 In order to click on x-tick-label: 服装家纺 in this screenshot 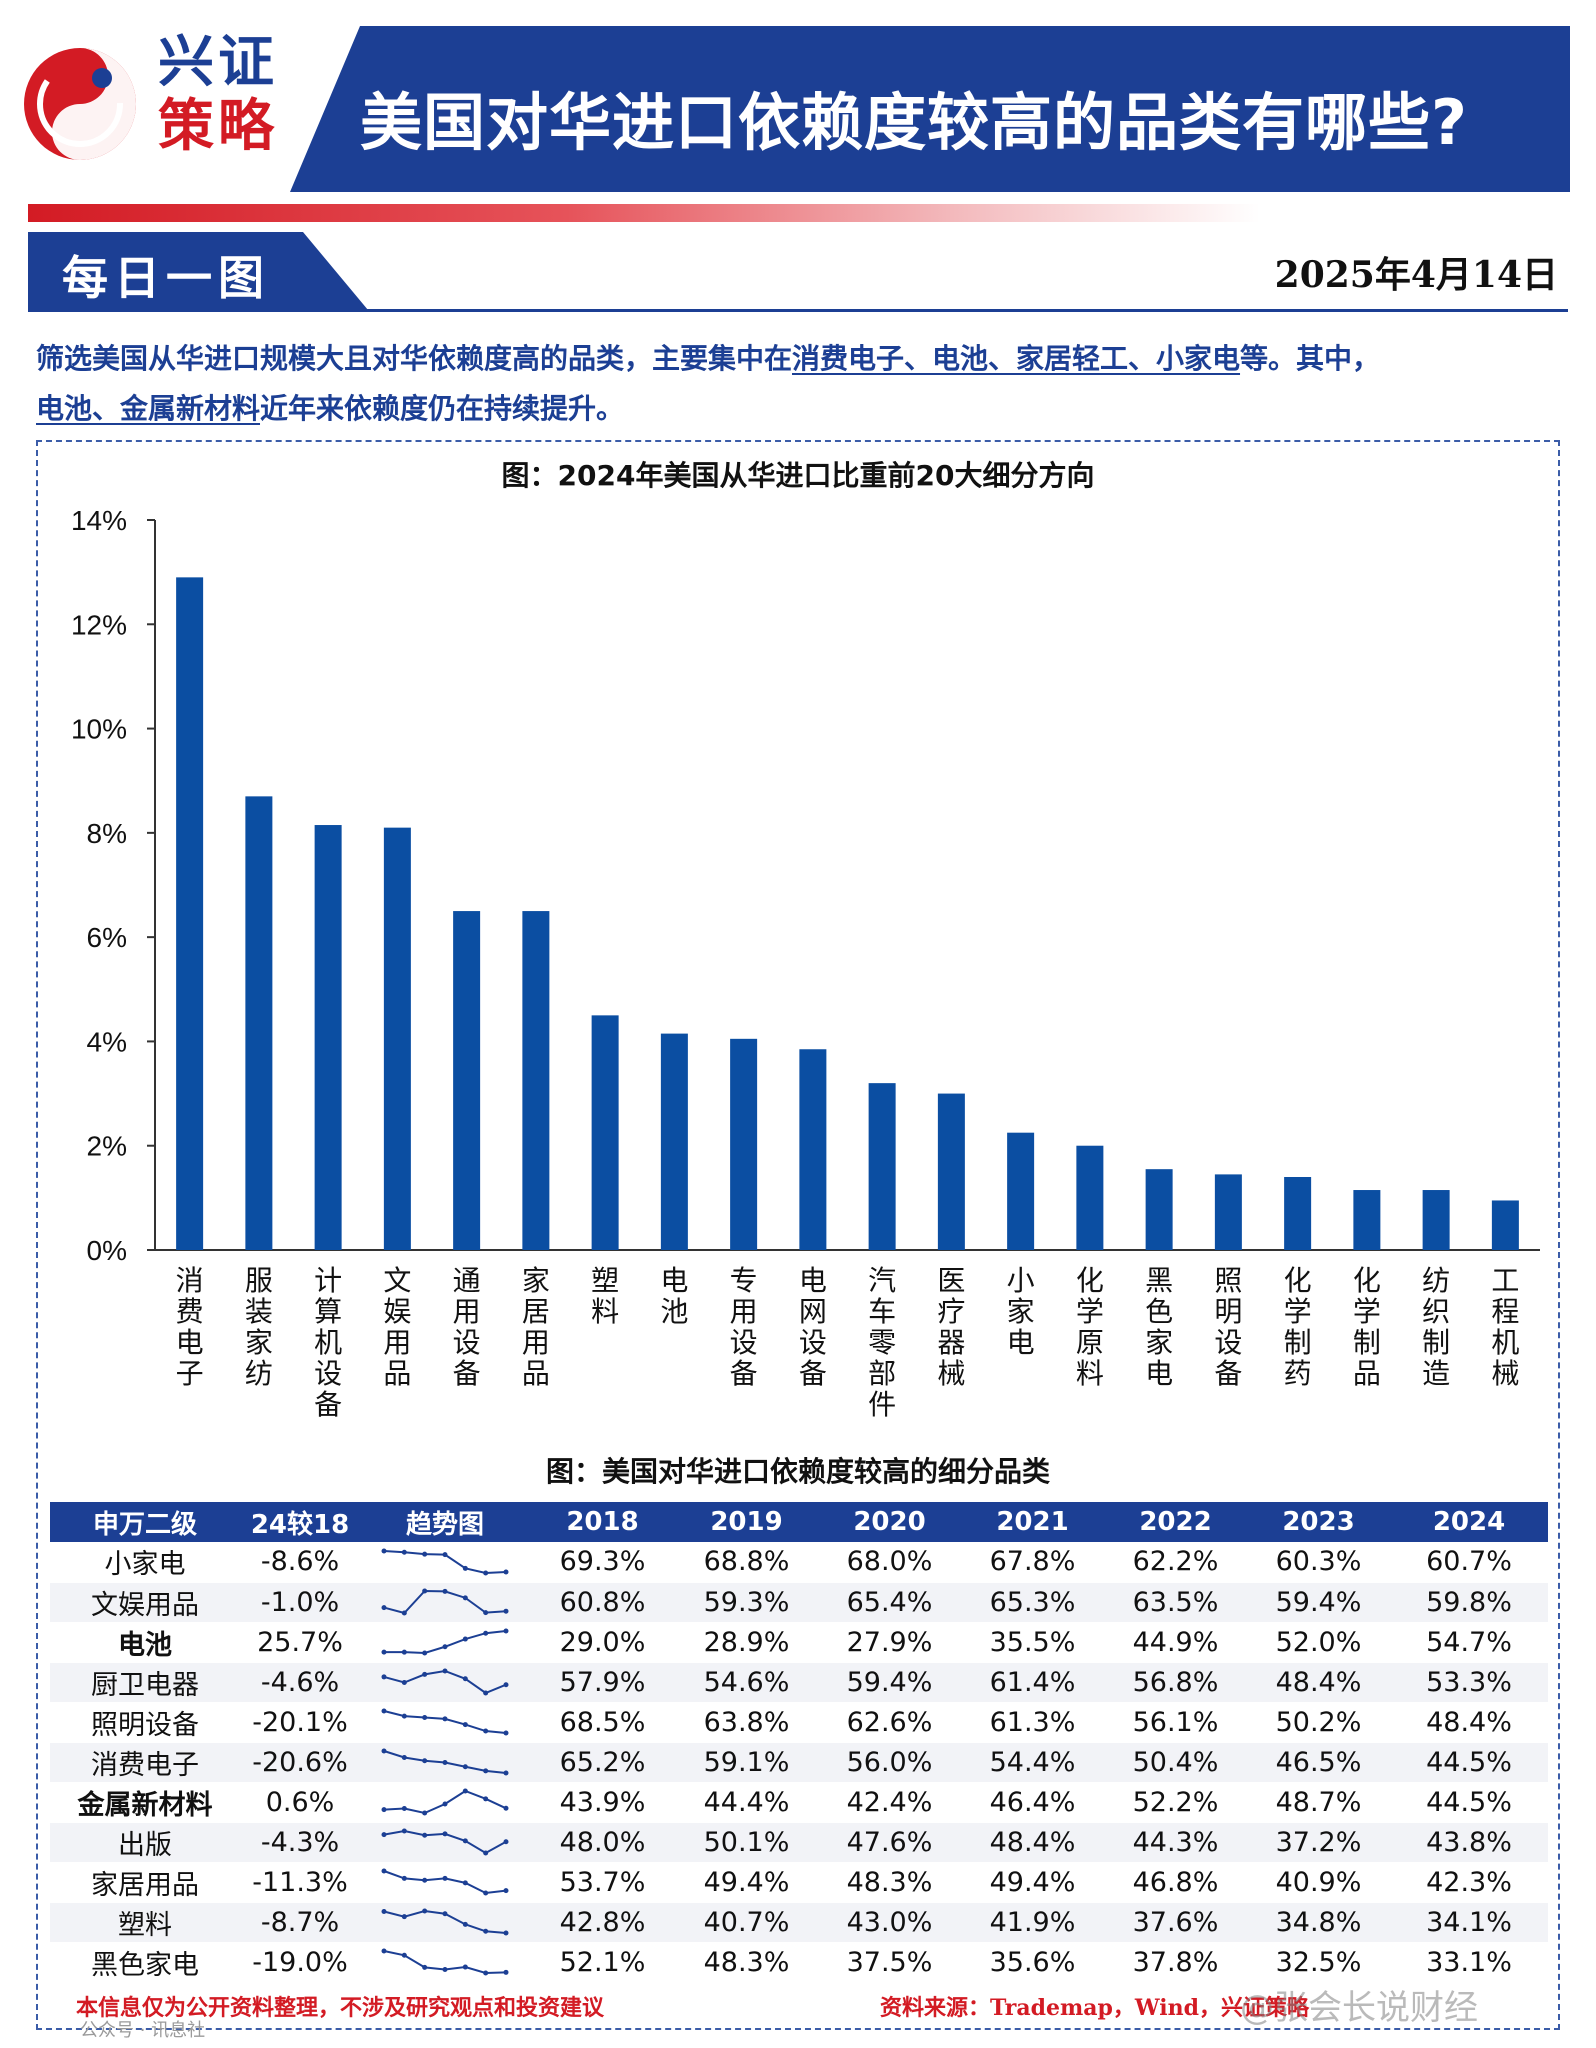, I will do `click(259, 1327)`.